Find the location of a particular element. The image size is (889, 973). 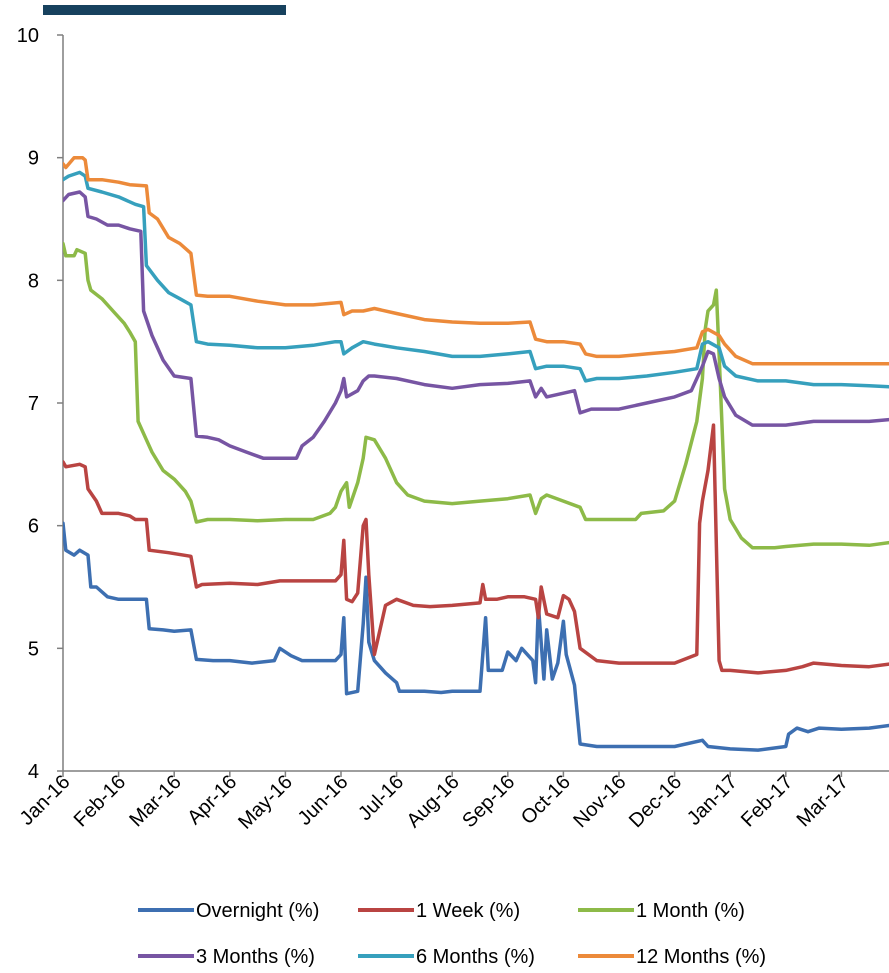

x-tick-label: Aug-16 is located at coordinates (433, 801).